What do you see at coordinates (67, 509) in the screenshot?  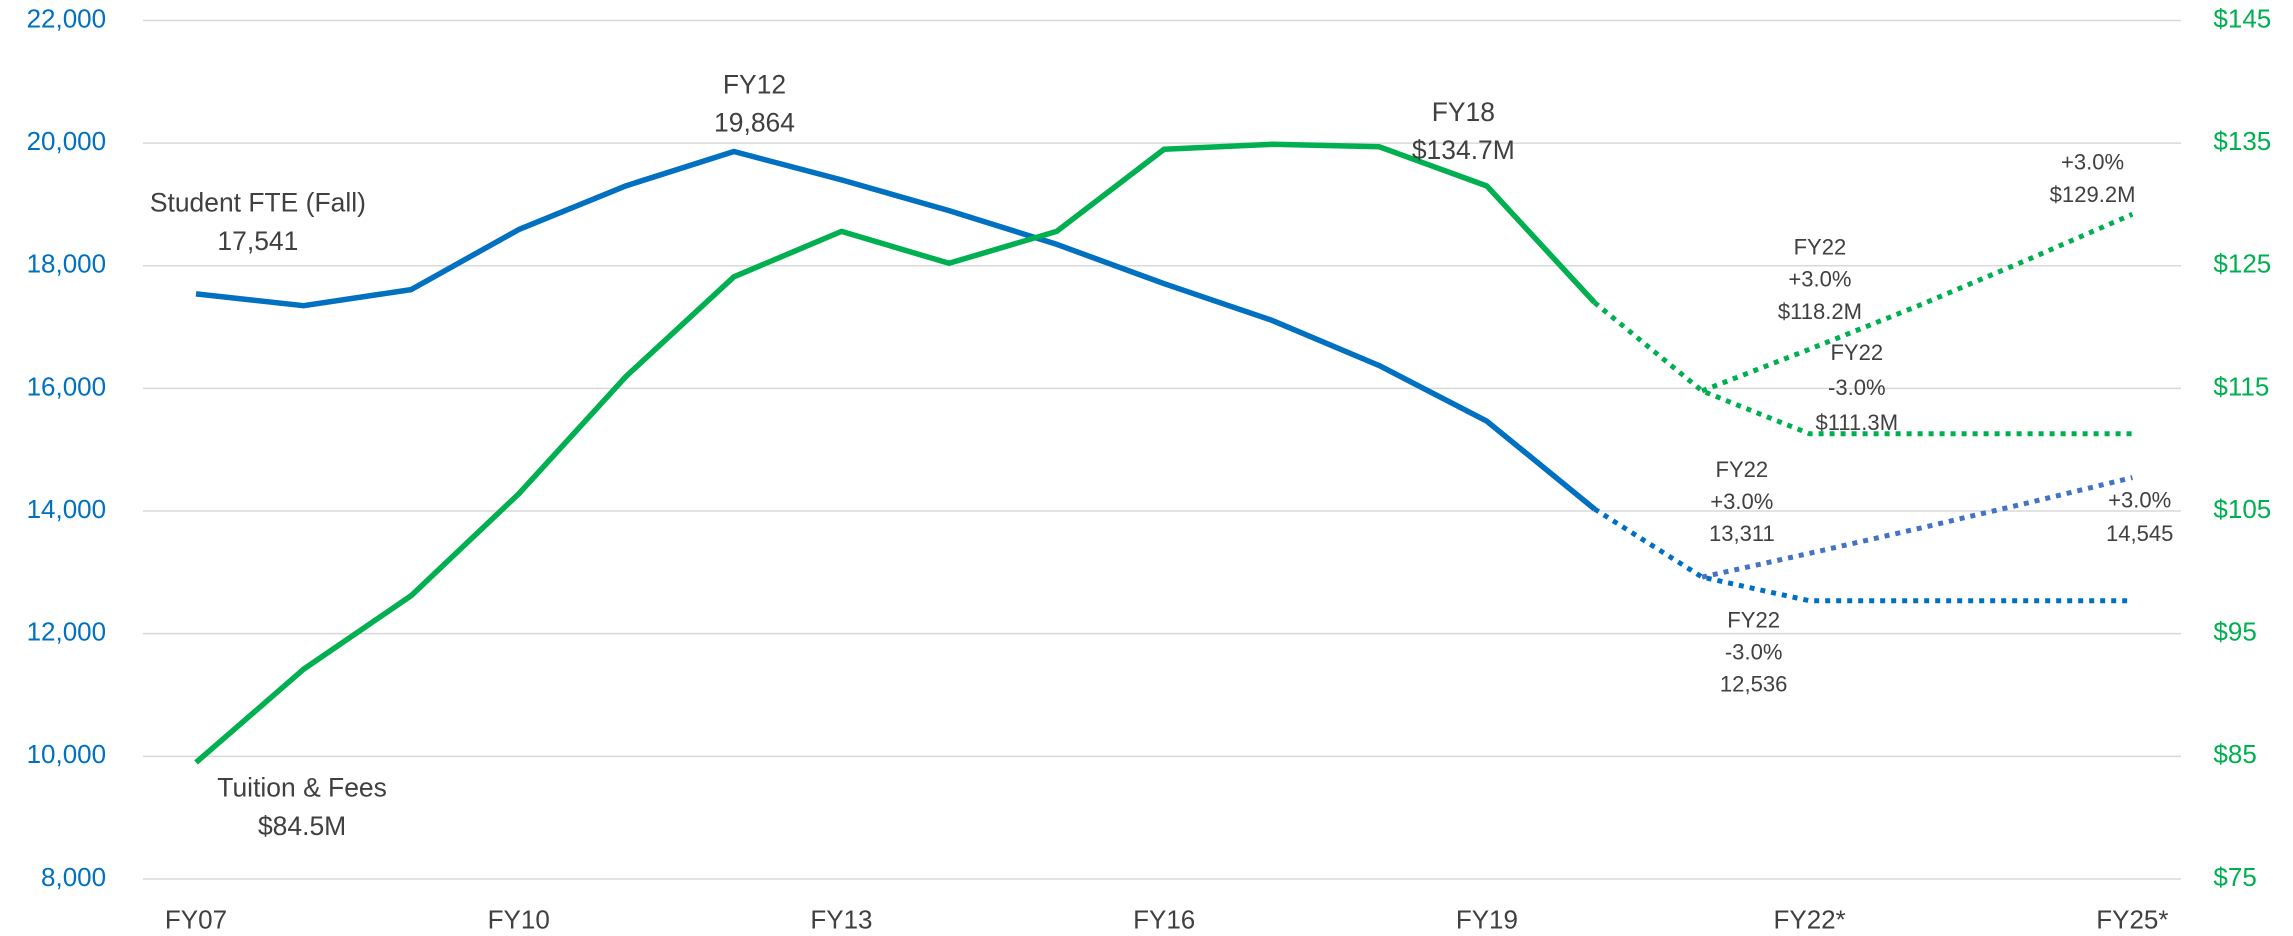 I see `y-tick-label: 14,000` at bounding box center [67, 509].